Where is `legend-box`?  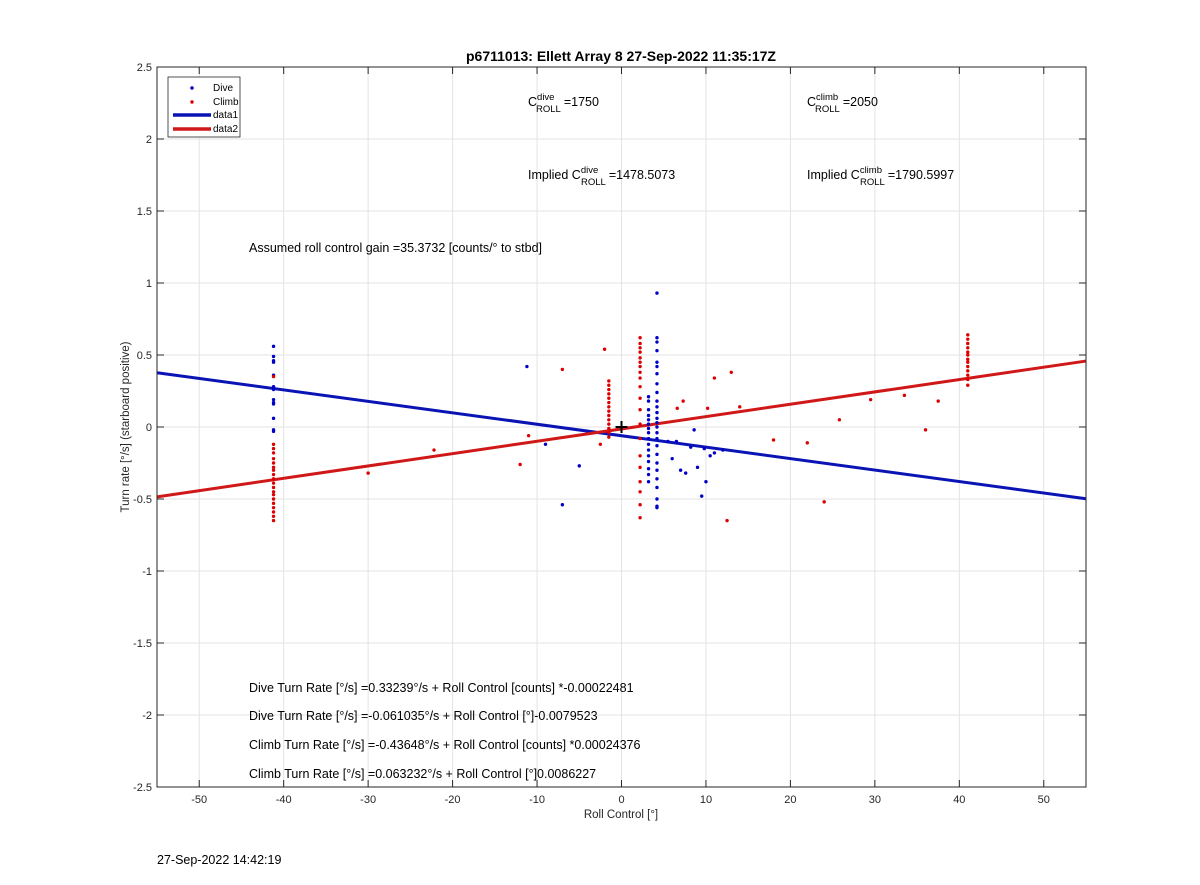 legend-box is located at coordinates (204, 107).